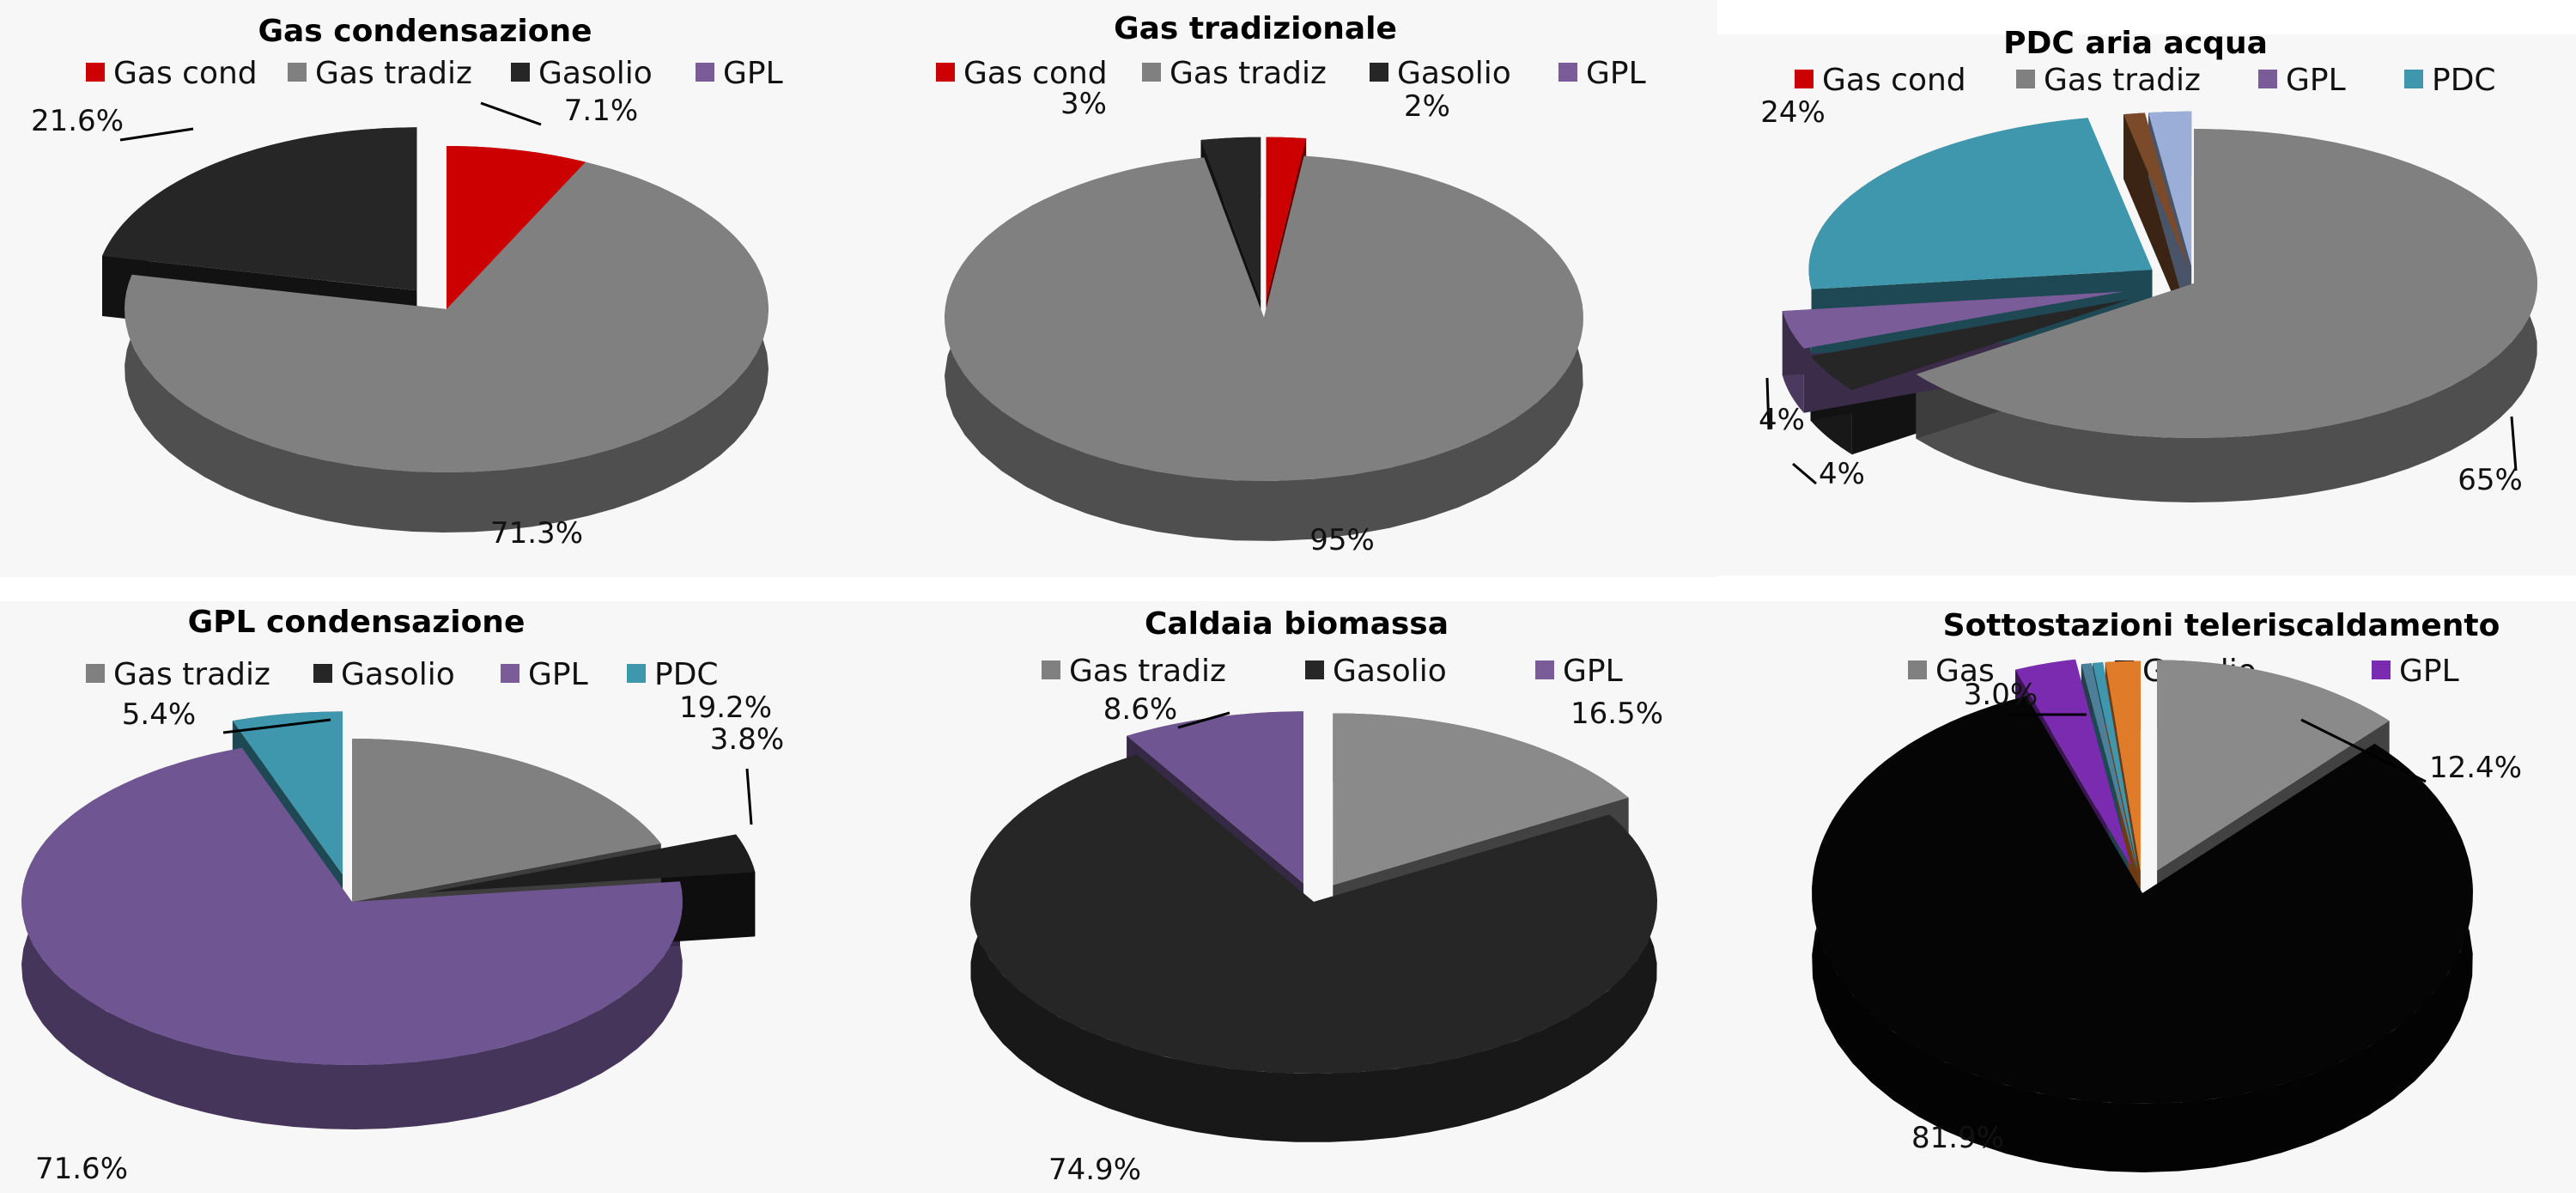 The image size is (2576, 1193). I want to click on data-label-gpl: 4%, so click(1842, 474).